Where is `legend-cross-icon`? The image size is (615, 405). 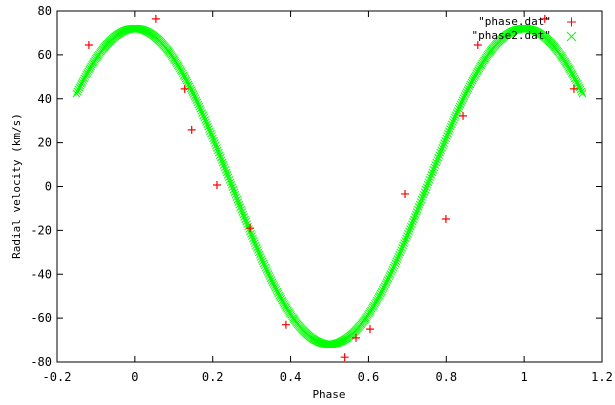 legend-cross-icon is located at coordinates (571, 36).